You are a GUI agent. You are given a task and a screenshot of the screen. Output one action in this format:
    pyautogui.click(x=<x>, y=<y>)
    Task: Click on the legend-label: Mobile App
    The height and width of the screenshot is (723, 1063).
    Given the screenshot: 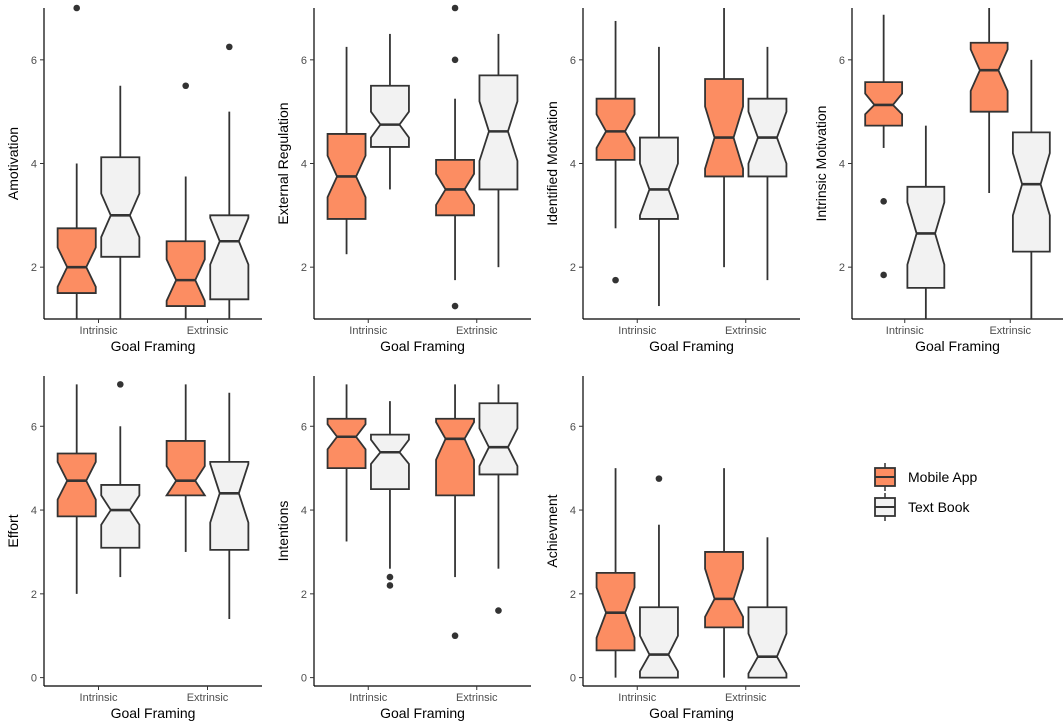 What is the action you would take?
    pyautogui.click(x=942, y=477)
    